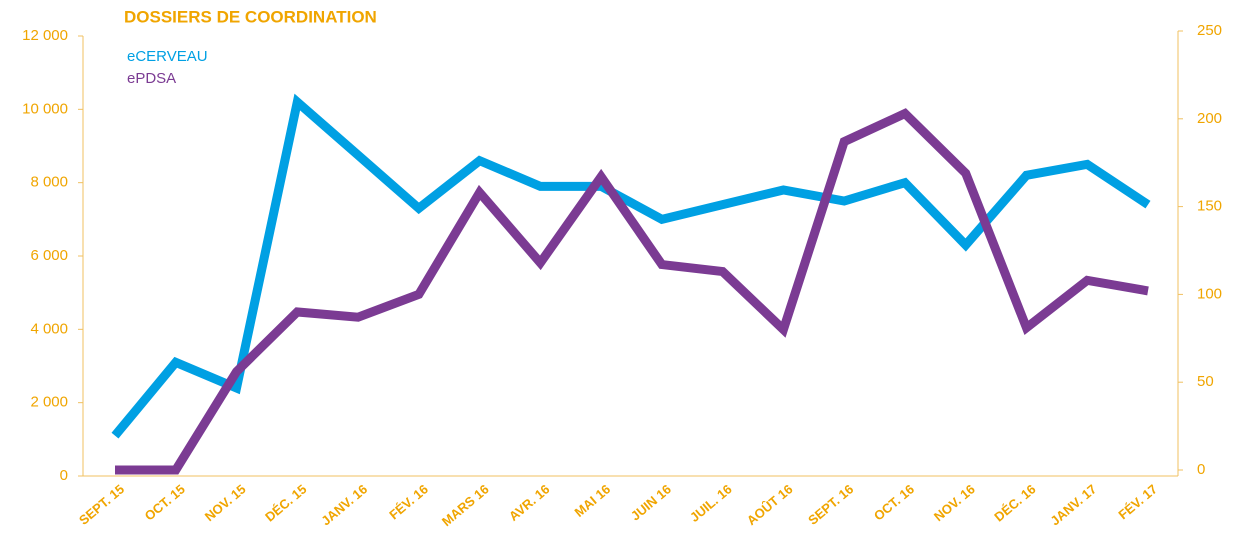 The image size is (1243, 538). Describe the element at coordinates (49, 402) in the screenshot. I see `y-tick-label: 2 000` at that location.